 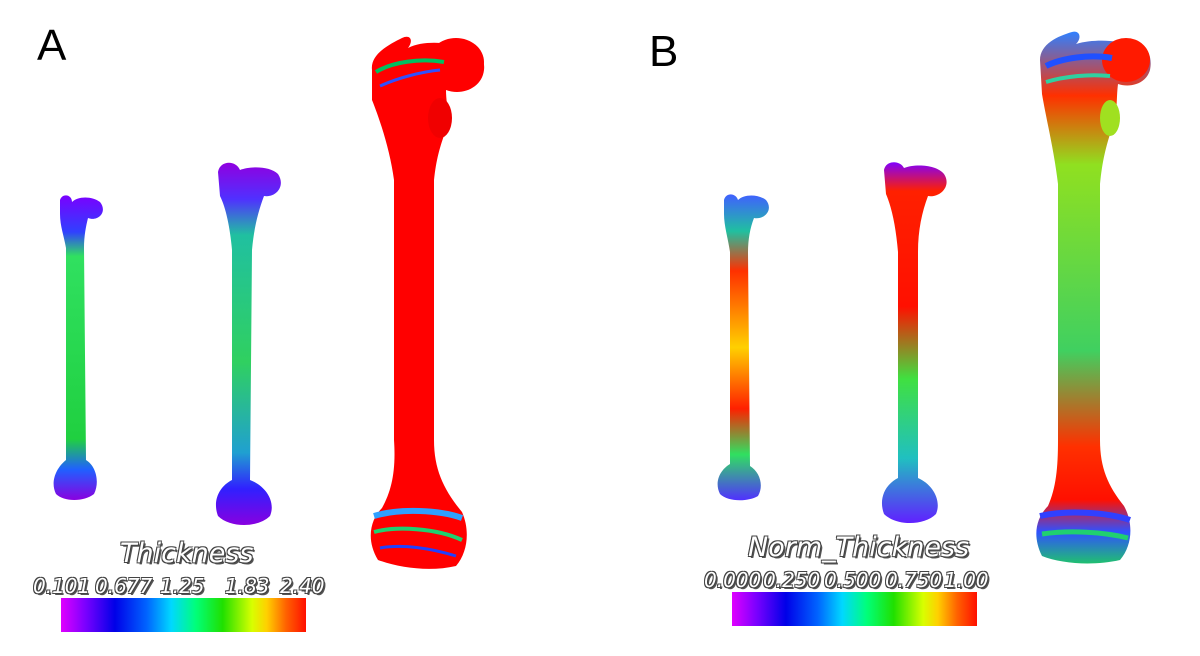 I want to click on colorbar-tick: 0.101, so click(x=62, y=586).